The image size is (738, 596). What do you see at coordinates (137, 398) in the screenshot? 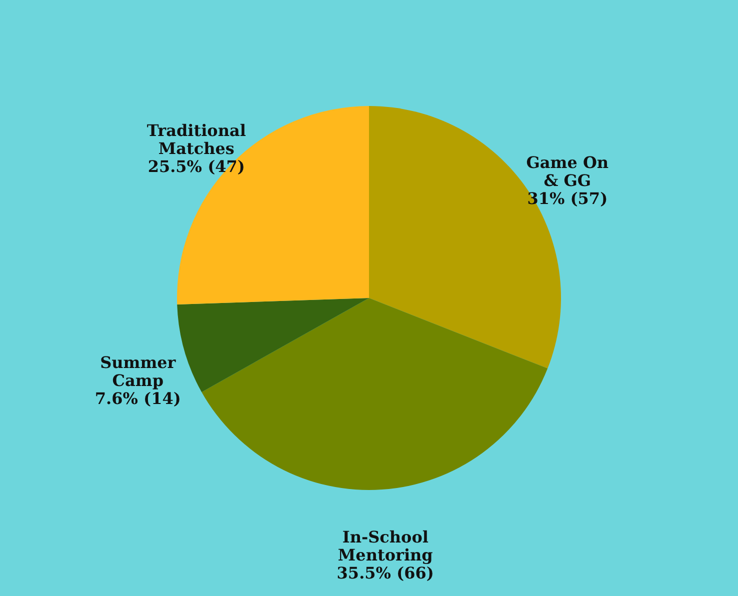
I see `data-label: 7.6% (14)` at bounding box center [137, 398].